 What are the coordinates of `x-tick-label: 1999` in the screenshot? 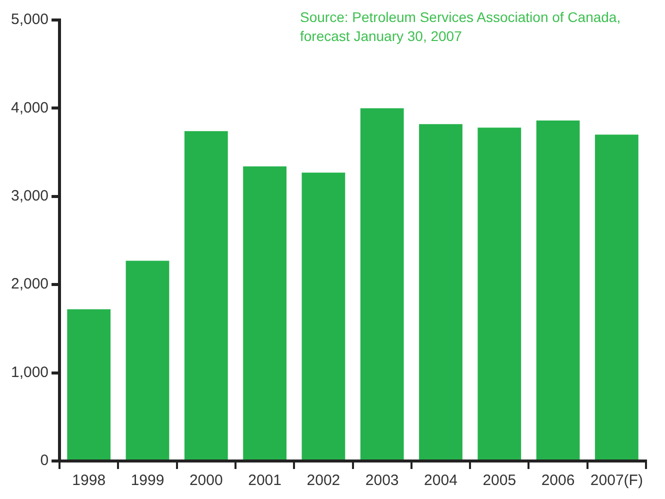 It's located at (147, 481).